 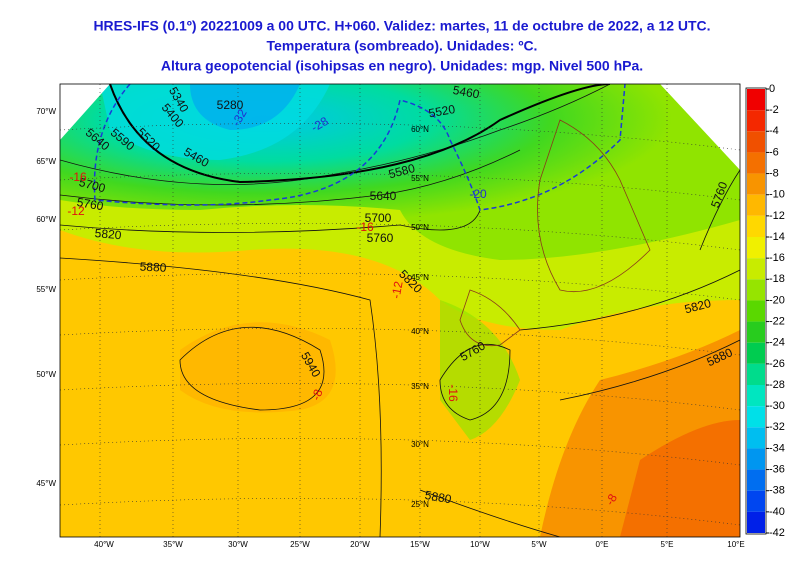 I want to click on colorbar-label: -24, so click(x=777, y=343).